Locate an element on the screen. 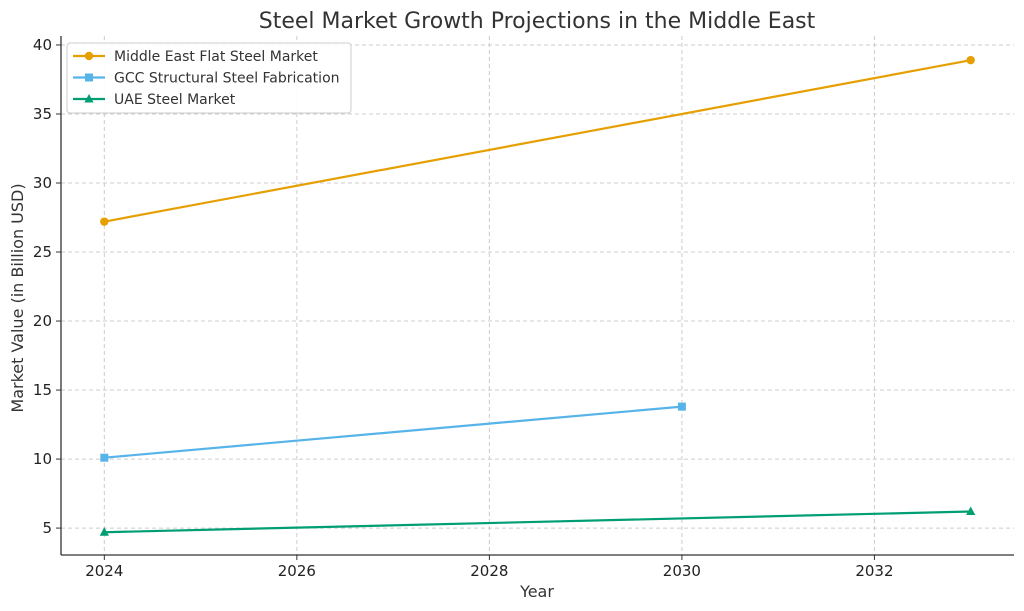  x-tick-label: 2024 is located at coordinates (104, 571).